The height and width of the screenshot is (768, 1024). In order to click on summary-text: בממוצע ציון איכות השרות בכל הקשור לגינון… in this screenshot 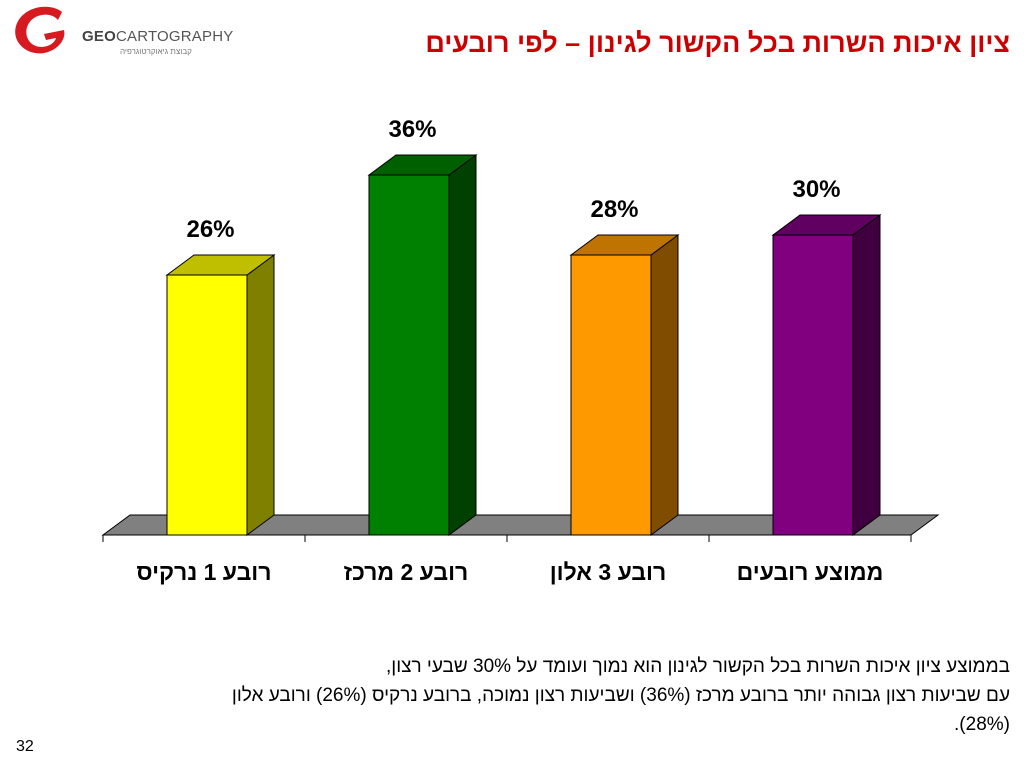, I will do `click(510, 695)`.